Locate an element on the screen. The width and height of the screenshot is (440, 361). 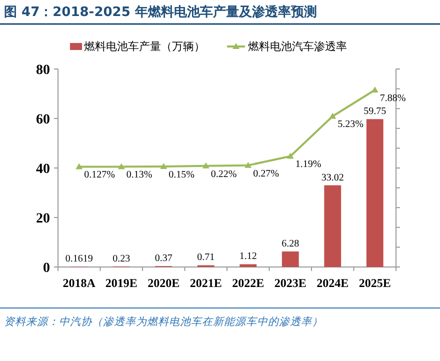
y-tick-label: 60 is located at coordinates (43, 120).